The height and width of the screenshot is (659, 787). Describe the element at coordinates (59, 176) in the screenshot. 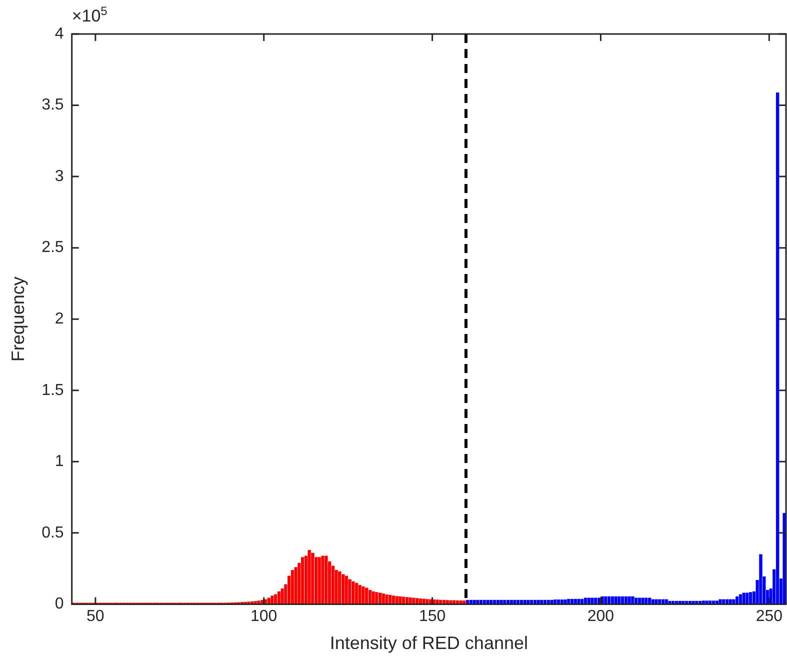

I see `y-tick-label: 3` at that location.